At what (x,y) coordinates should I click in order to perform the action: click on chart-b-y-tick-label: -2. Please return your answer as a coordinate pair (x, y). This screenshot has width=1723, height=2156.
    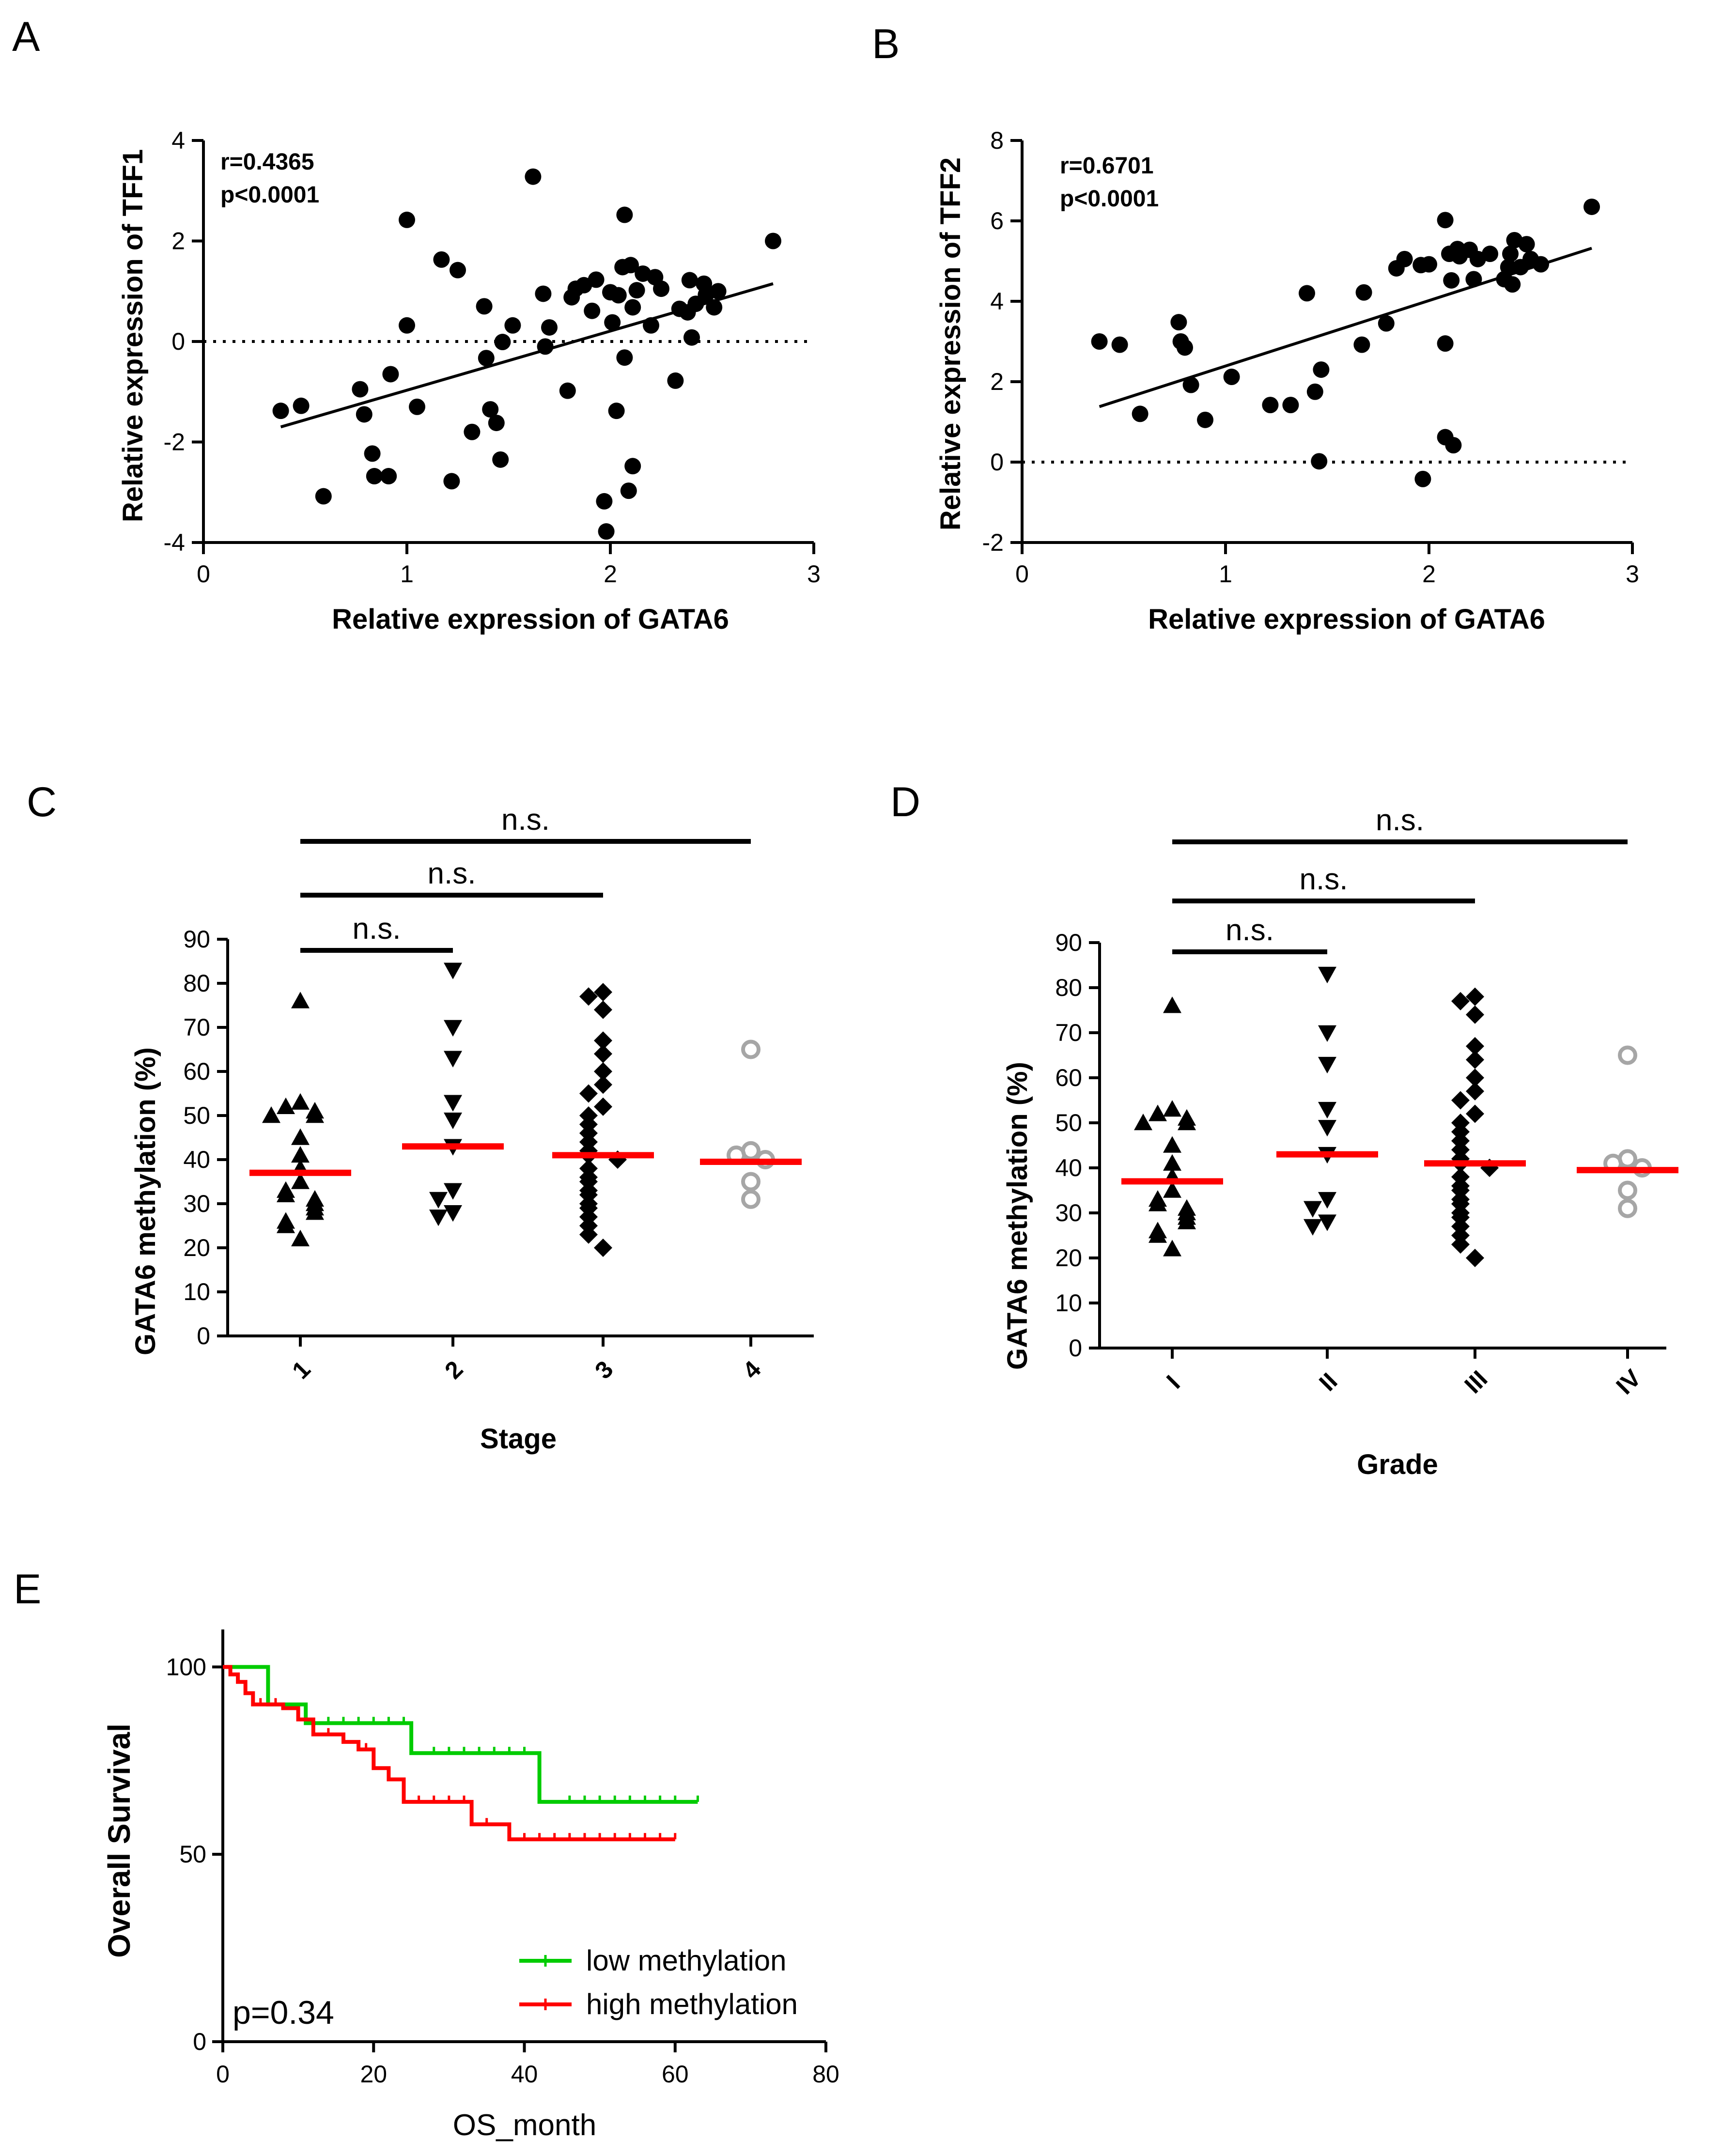
    Looking at the image, I should click on (993, 542).